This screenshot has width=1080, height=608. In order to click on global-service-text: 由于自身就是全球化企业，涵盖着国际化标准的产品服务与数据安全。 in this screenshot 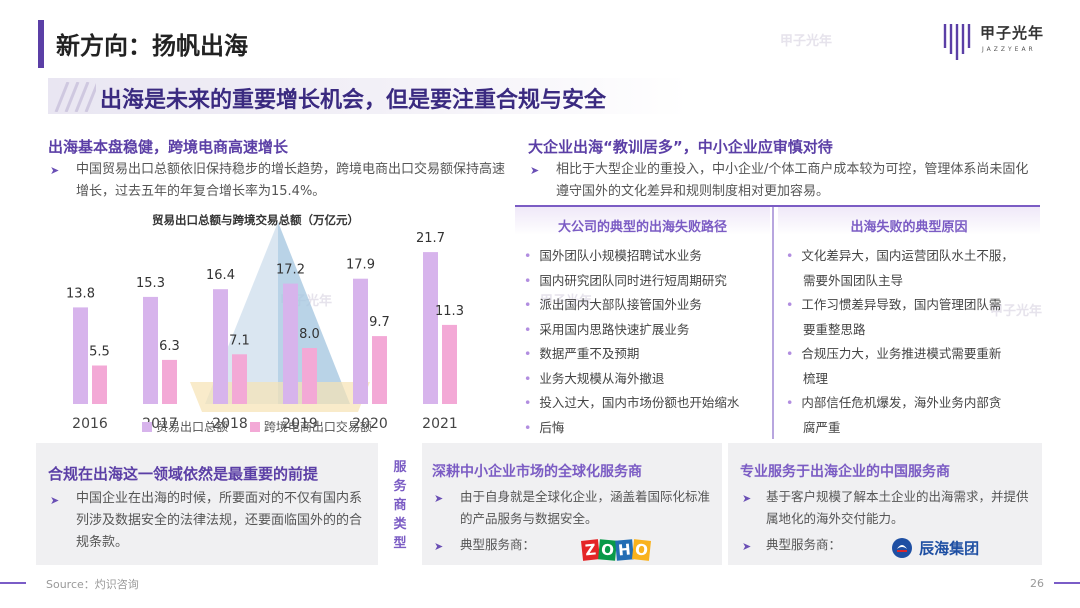, I will do `click(585, 507)`.